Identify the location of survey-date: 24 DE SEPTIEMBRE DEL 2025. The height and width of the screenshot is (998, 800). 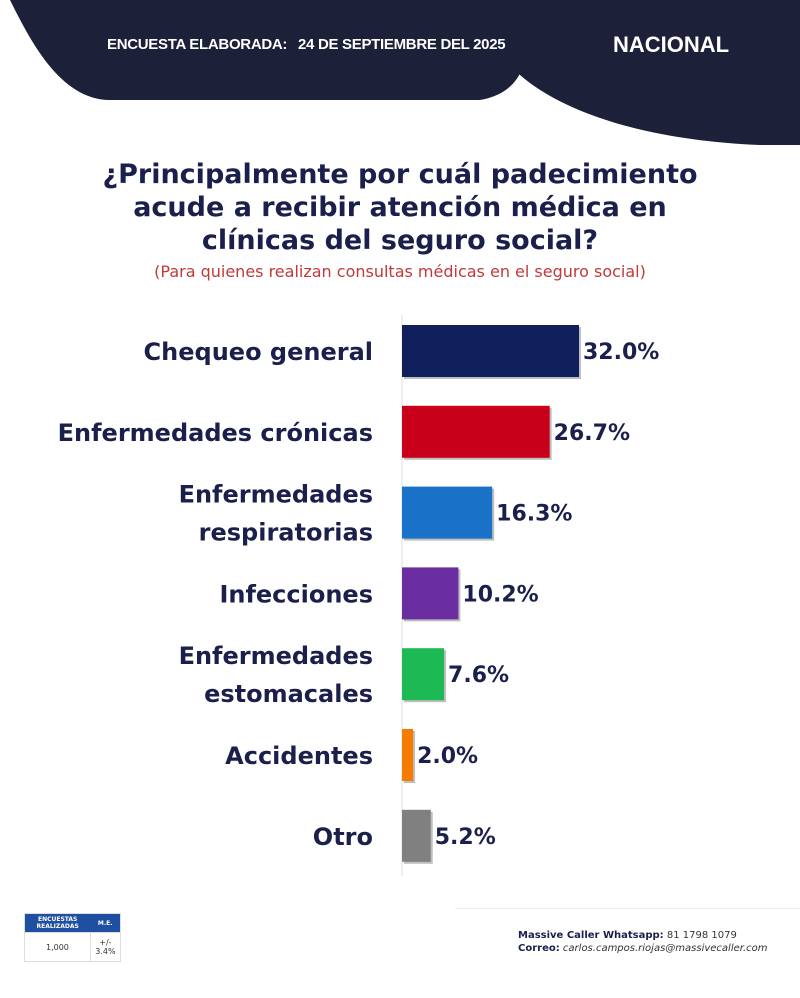
(402, 44).